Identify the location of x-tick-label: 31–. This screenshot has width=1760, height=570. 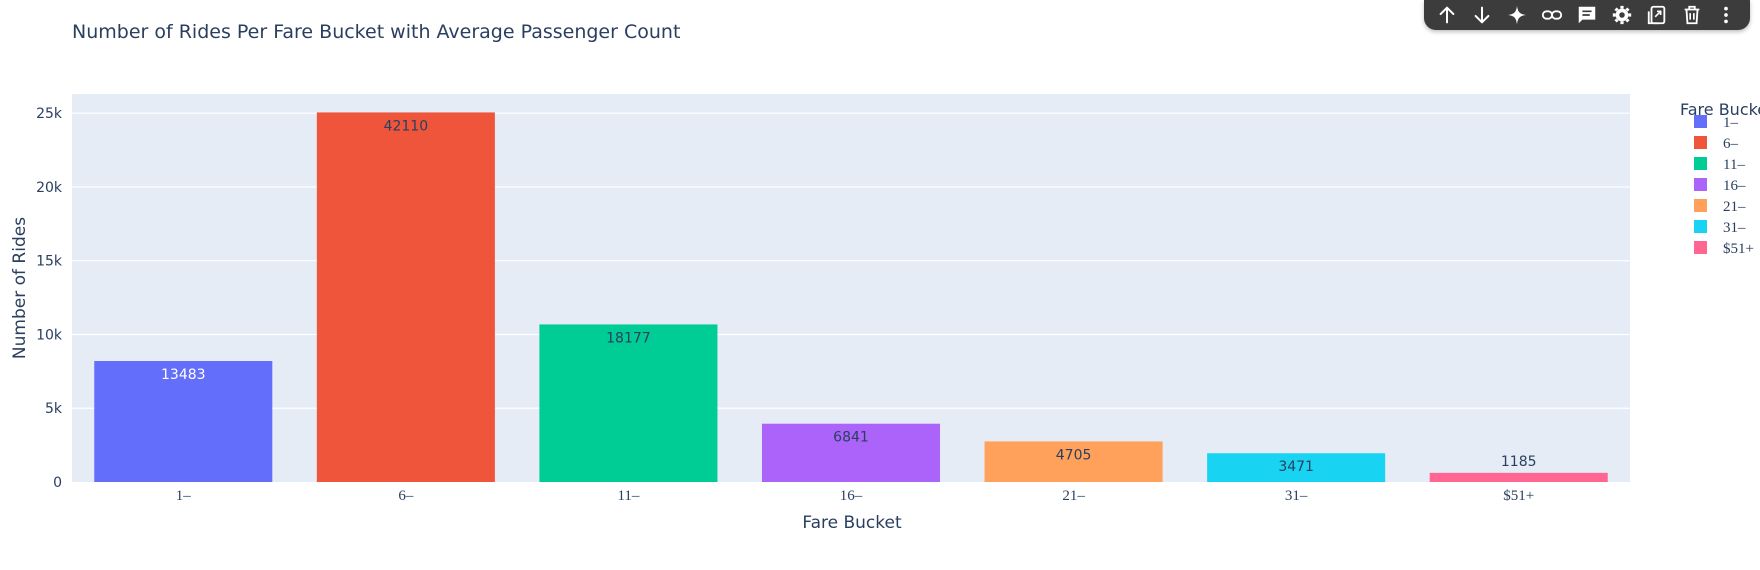
(1296, 496).